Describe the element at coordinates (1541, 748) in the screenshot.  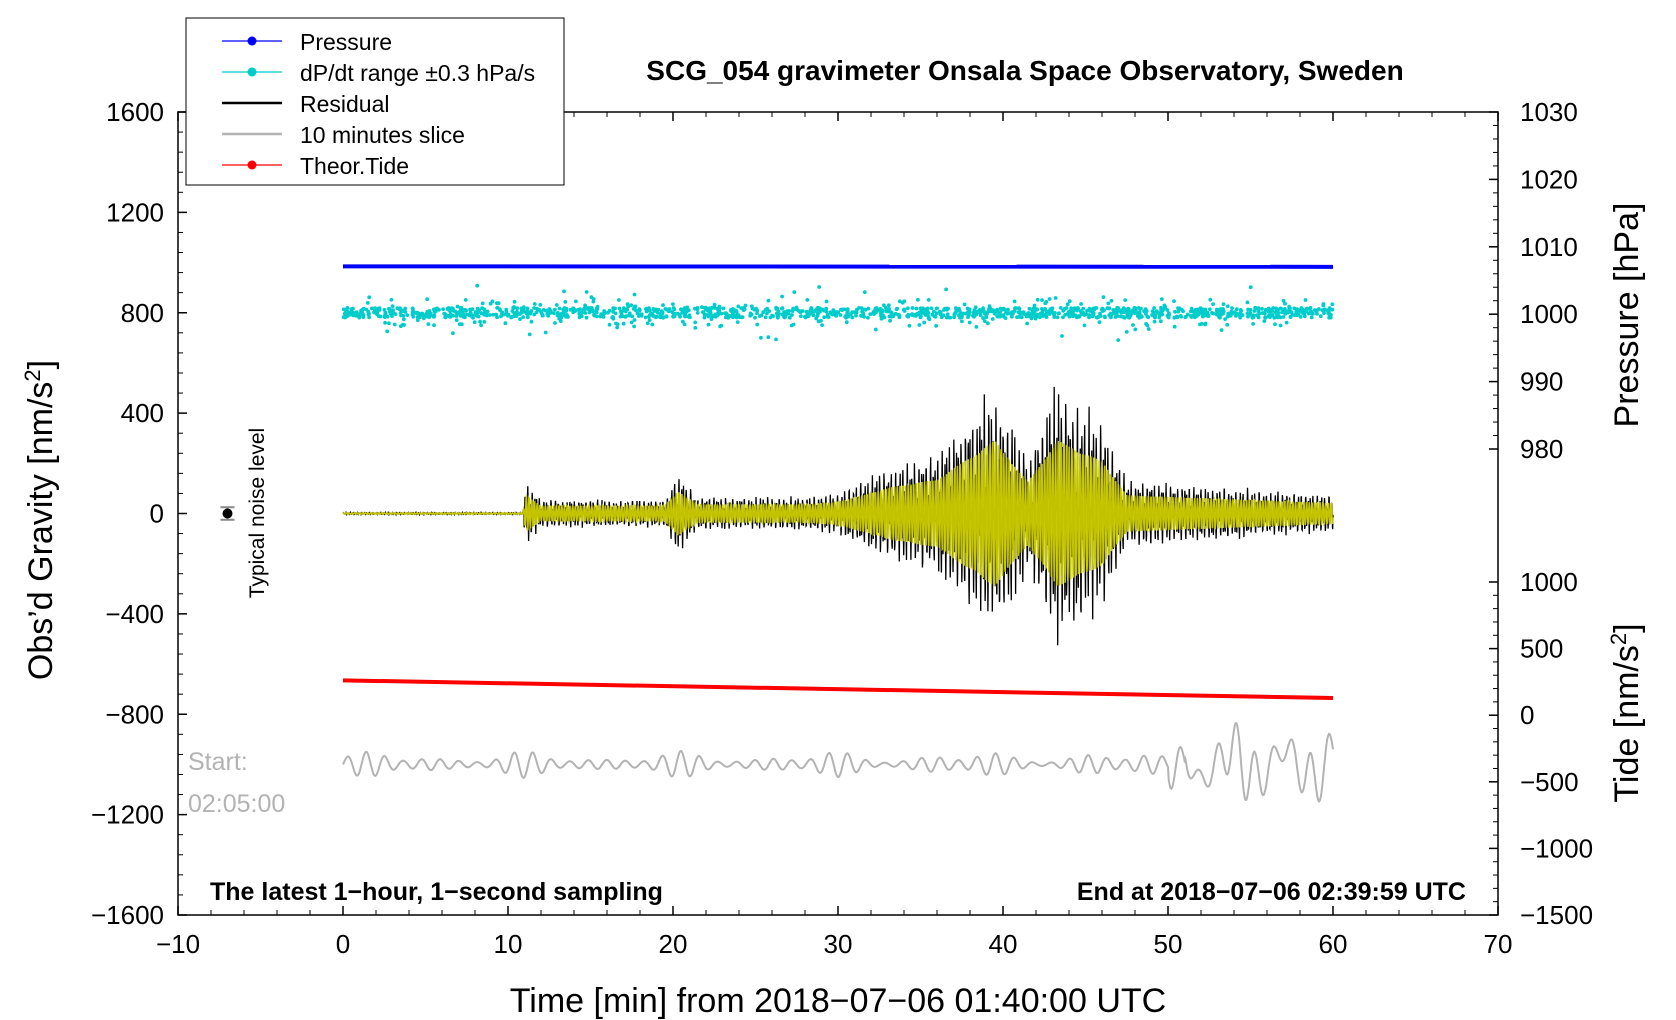
I see `y-axis-tide: 1000 500 0 −500 −1000 −1500` at that location.